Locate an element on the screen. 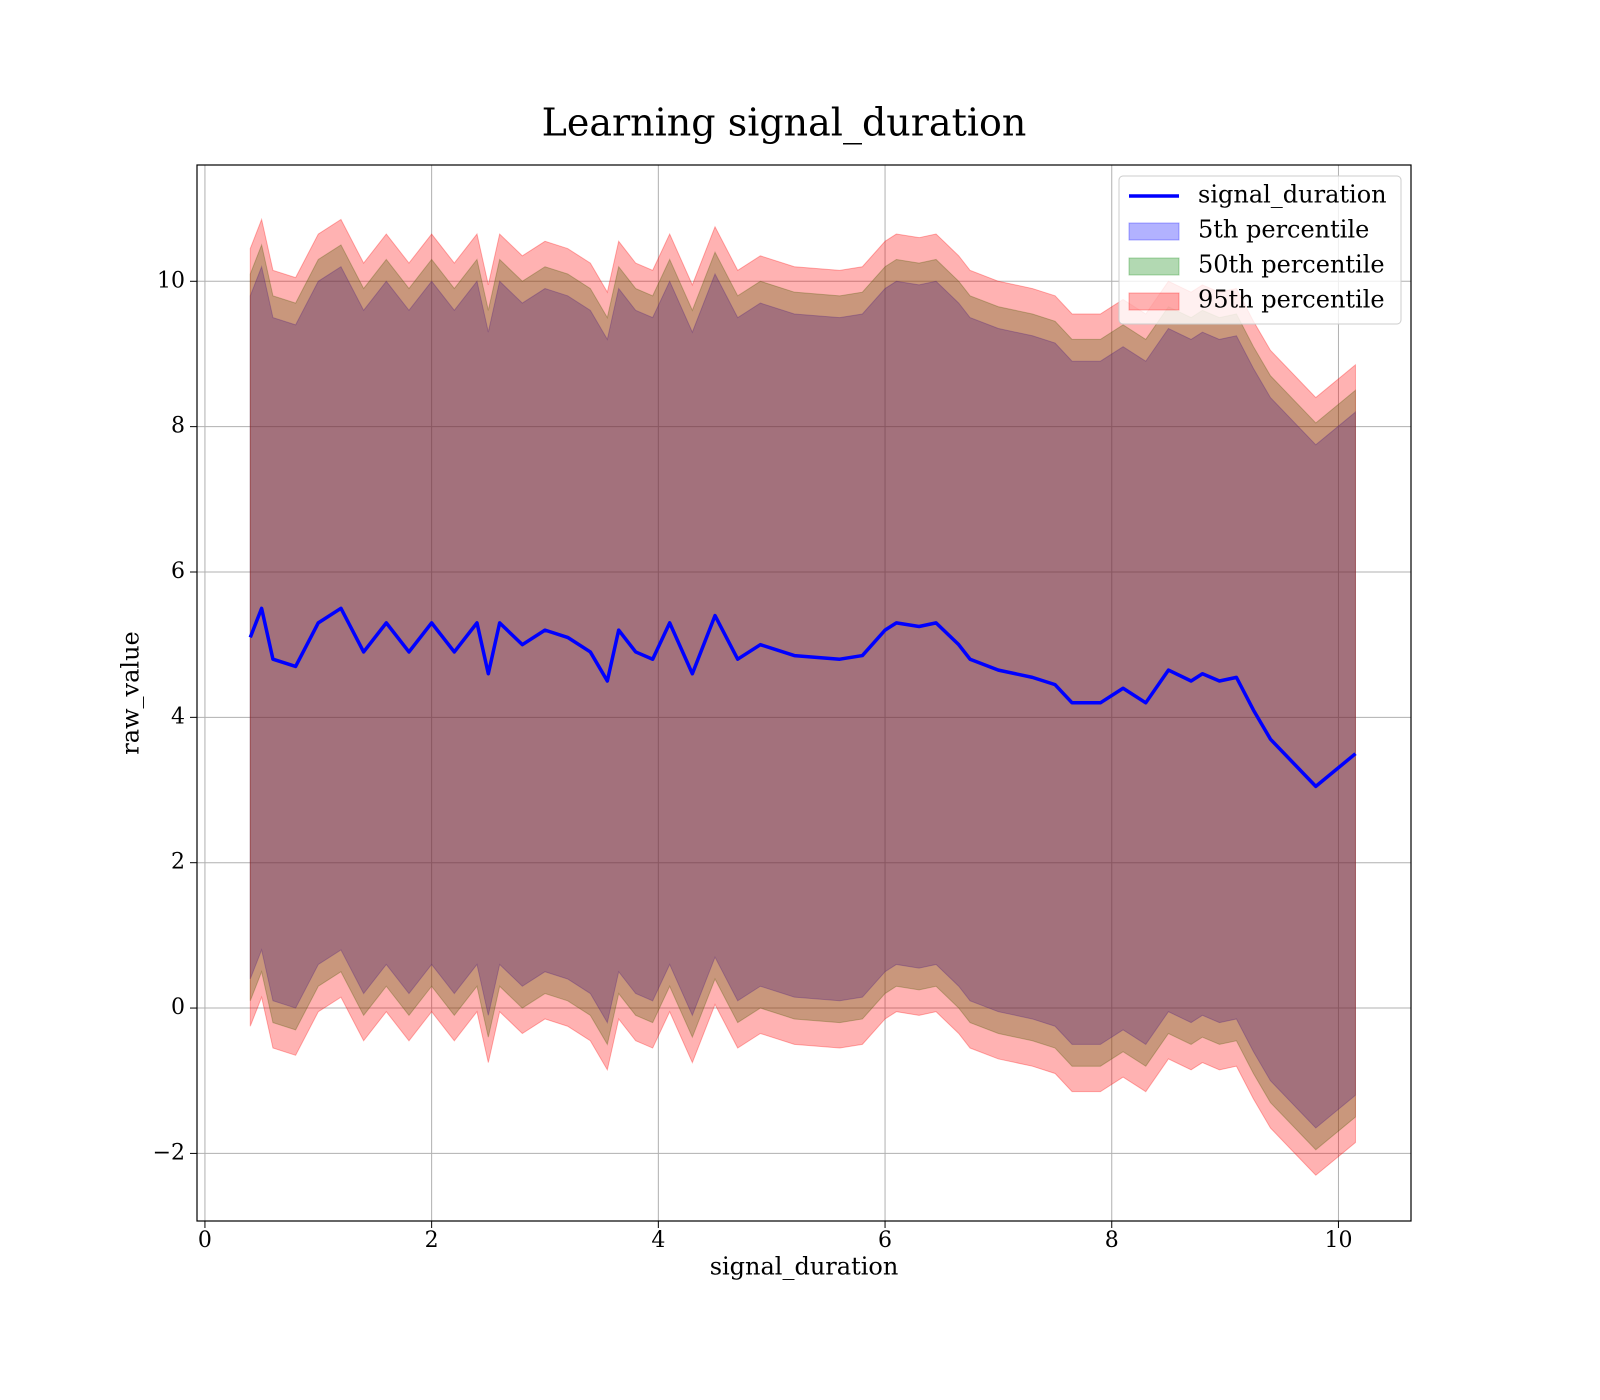 The width and height of the screenshot is (1600, 1400). legend-label: signal_duration is located at coordinates (1292, 195).